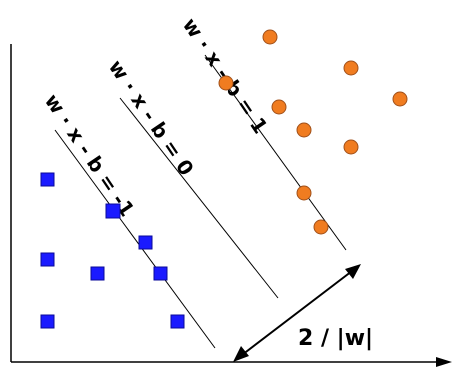  What do you see at coordinates (297, 313) in the screenshot?
I see `margin-arrow` at bounding box center [297, 313].